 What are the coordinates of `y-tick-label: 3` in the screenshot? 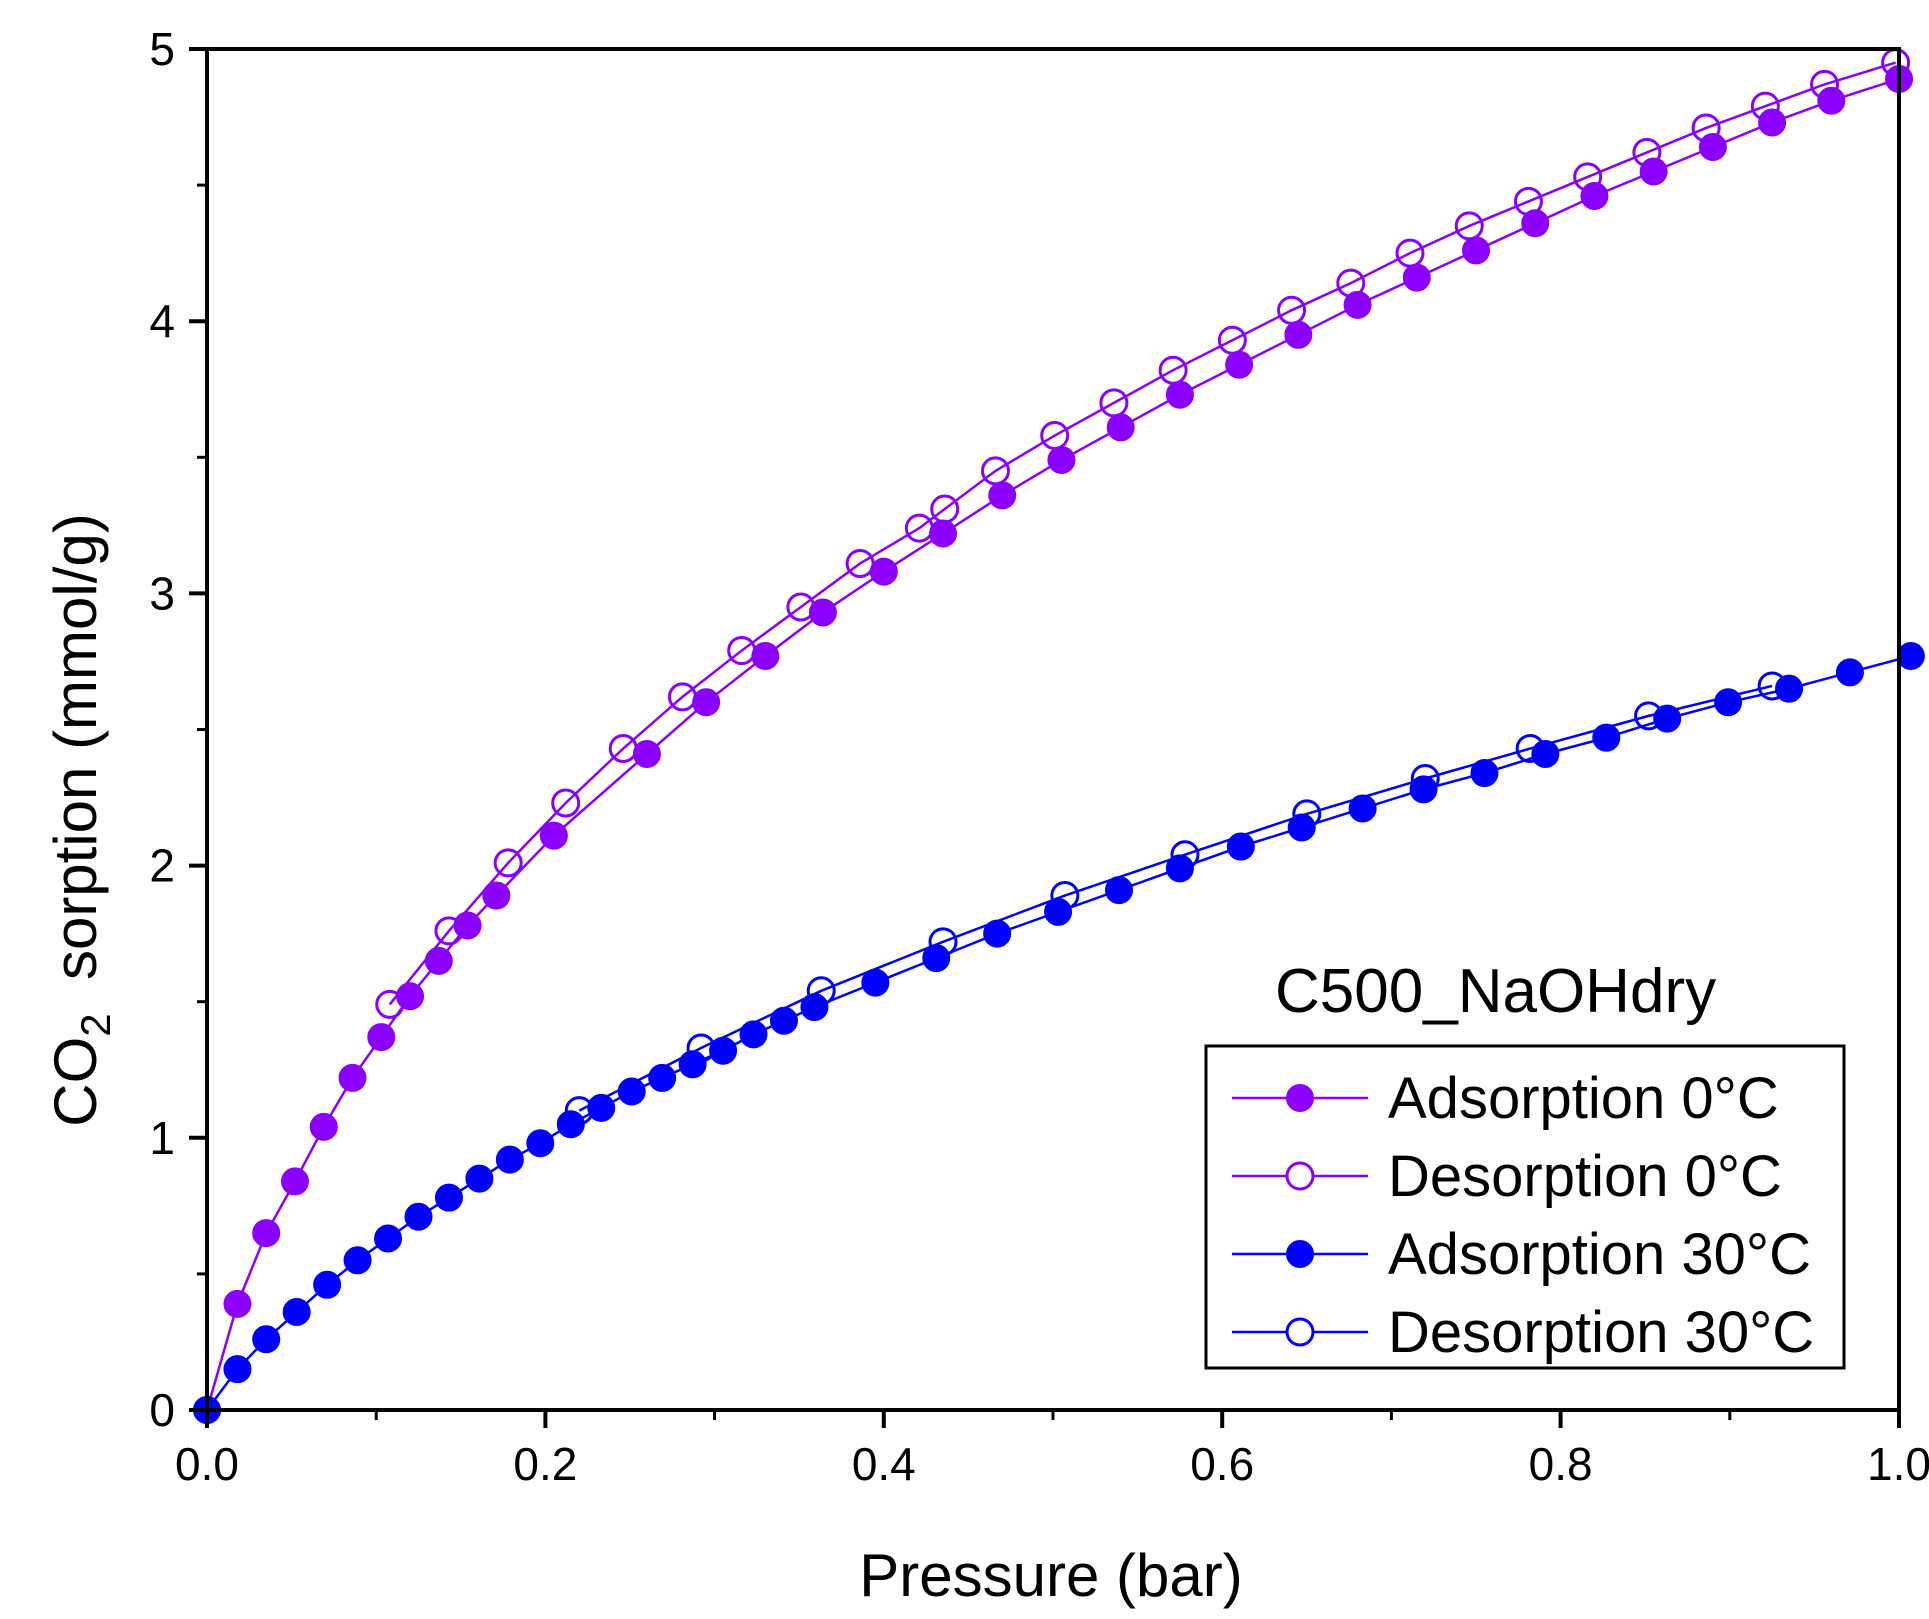 It's located at (162, 593).